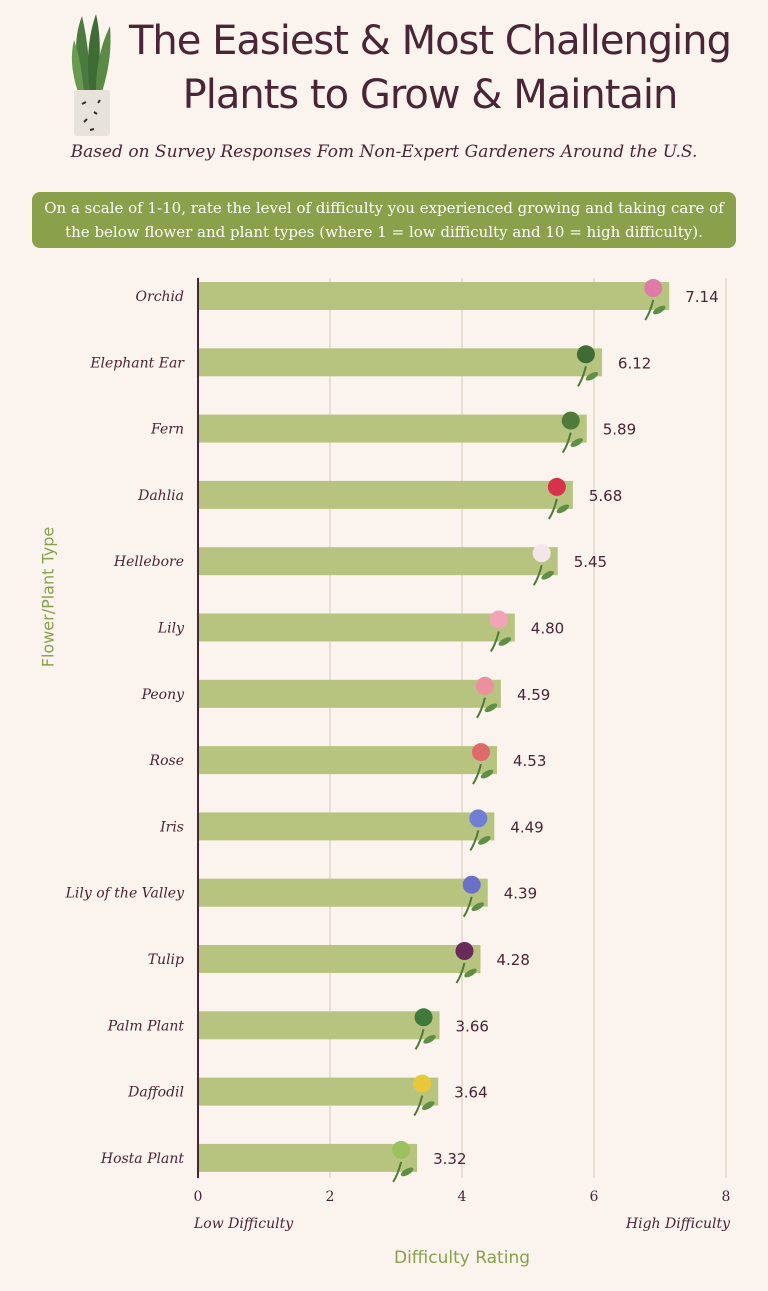 The image size is (768, 1291). Describe the element at coordinates (533, 695) in the screenshot. I see `value-label-6: 4.59` at that location.